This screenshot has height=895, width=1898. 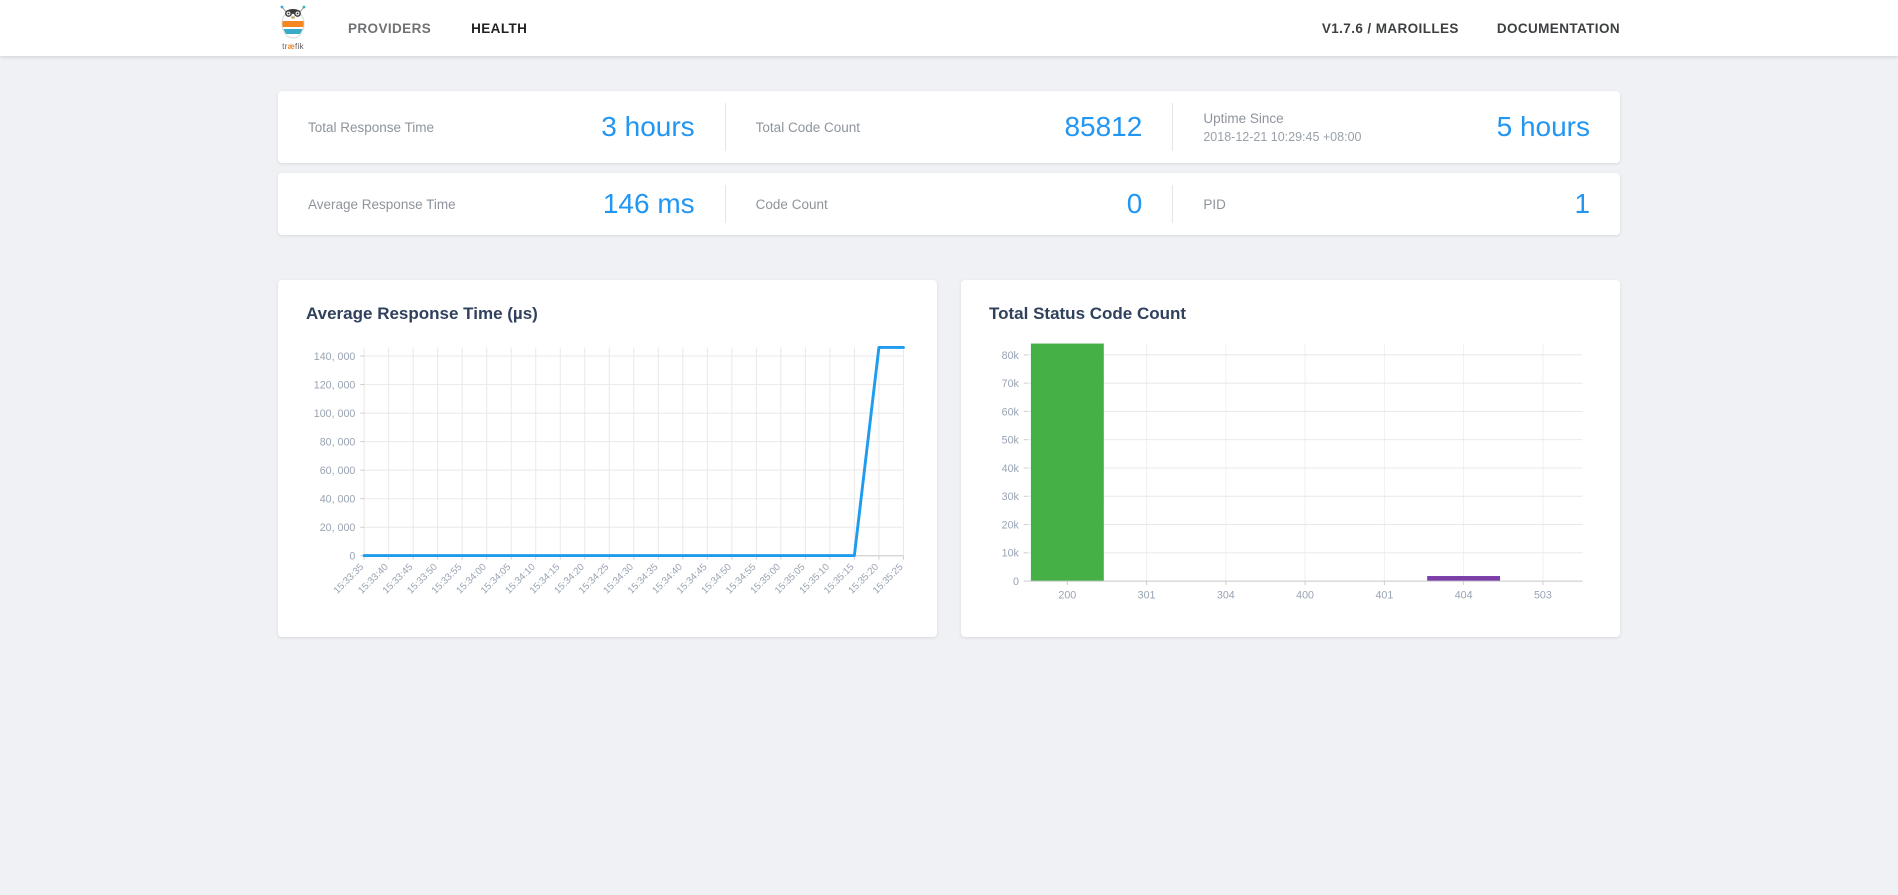 What do you see at coordinates (1384, 596) in the screenshot?
I see `svg-text: 401` at bounding box center [1384, 596].